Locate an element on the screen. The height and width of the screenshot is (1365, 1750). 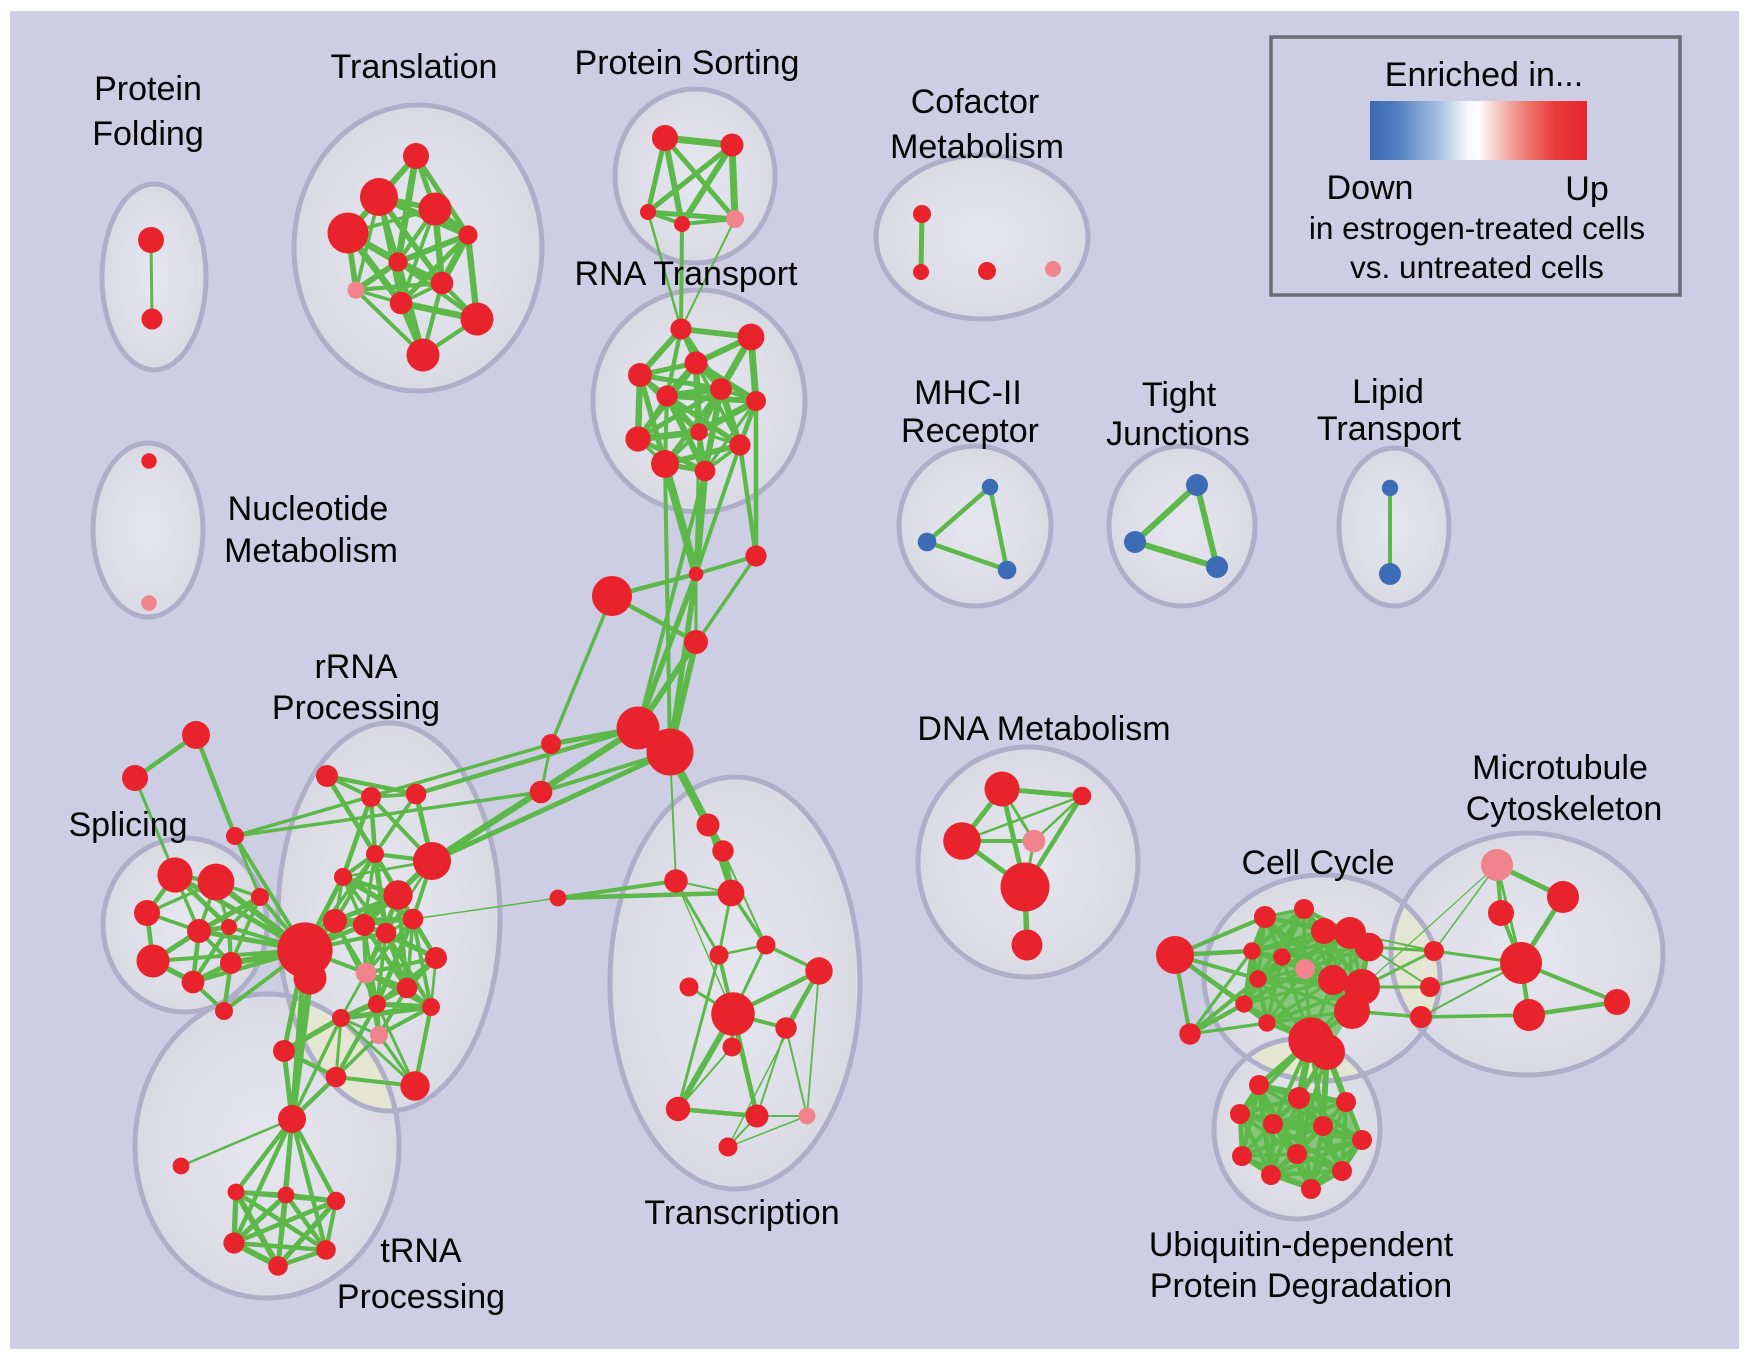
svg-text: MHC-II is located at coordinates (968, 393).